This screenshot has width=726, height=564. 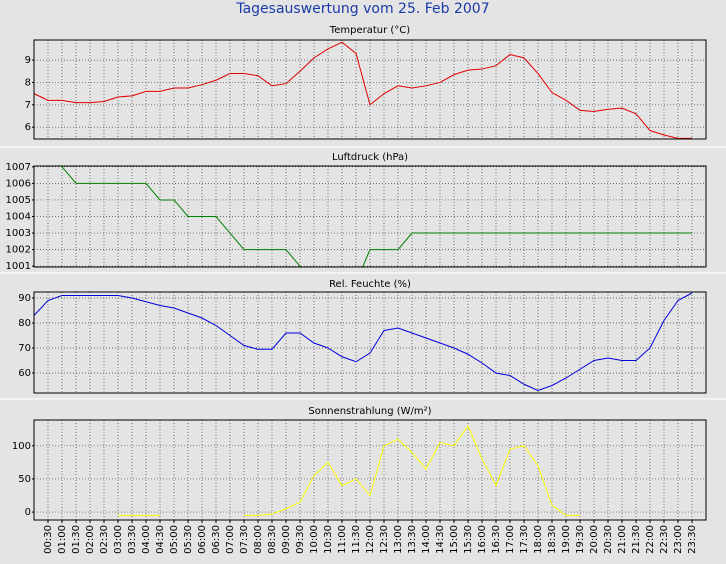 I want to click on x-tick-label: 03:00, so click(x=118, y=539).